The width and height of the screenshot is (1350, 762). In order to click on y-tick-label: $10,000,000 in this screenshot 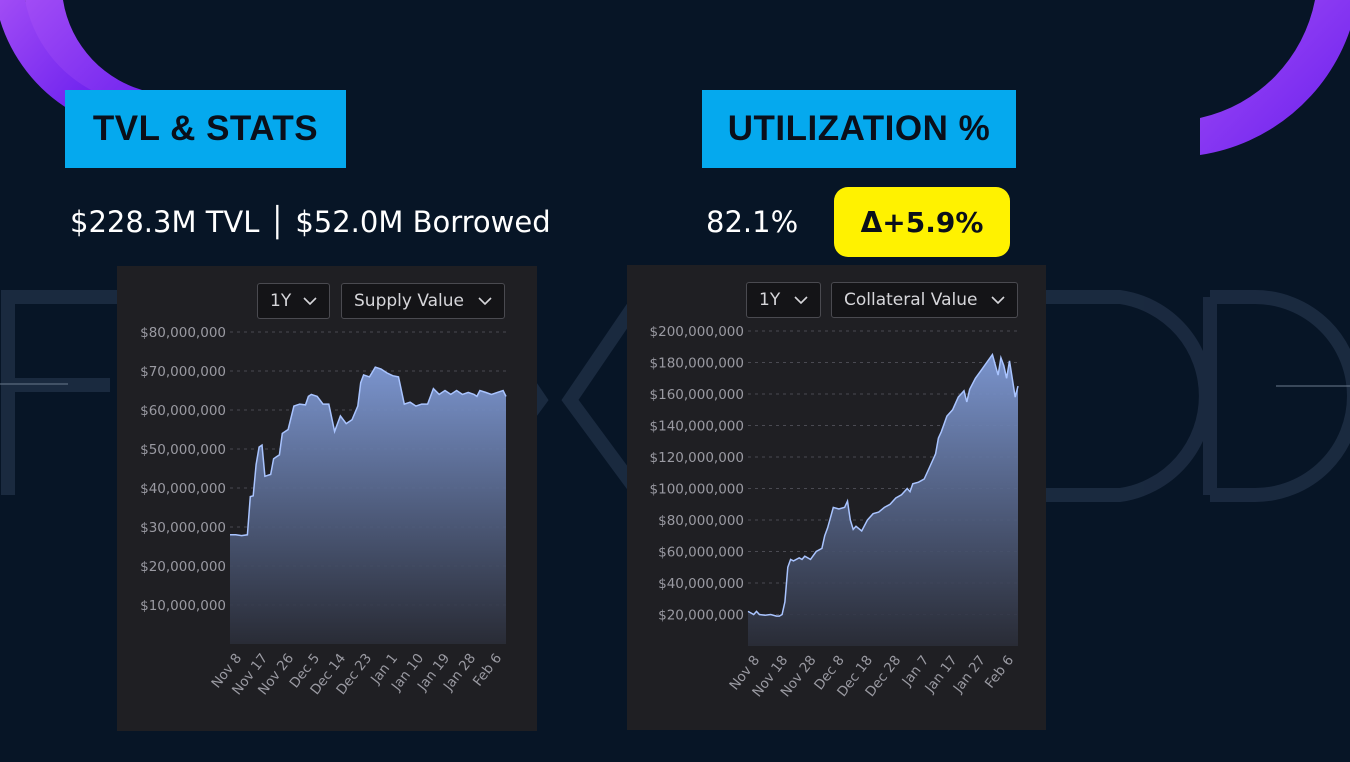, I will do `click(183, 606)`.